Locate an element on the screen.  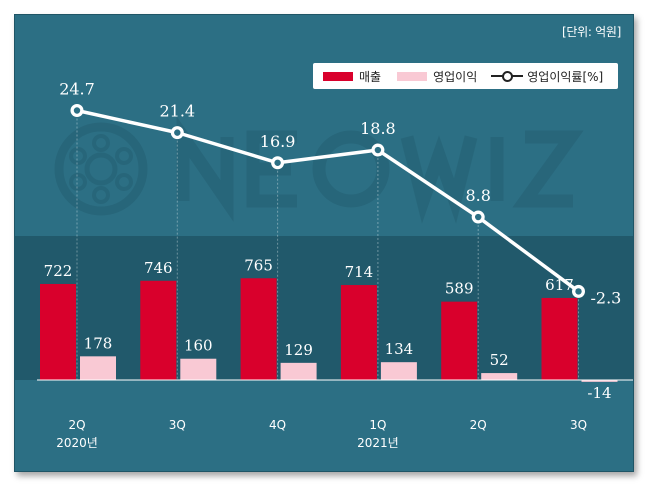
x-tick-2: 4Q is located at coordinates (277, 425).